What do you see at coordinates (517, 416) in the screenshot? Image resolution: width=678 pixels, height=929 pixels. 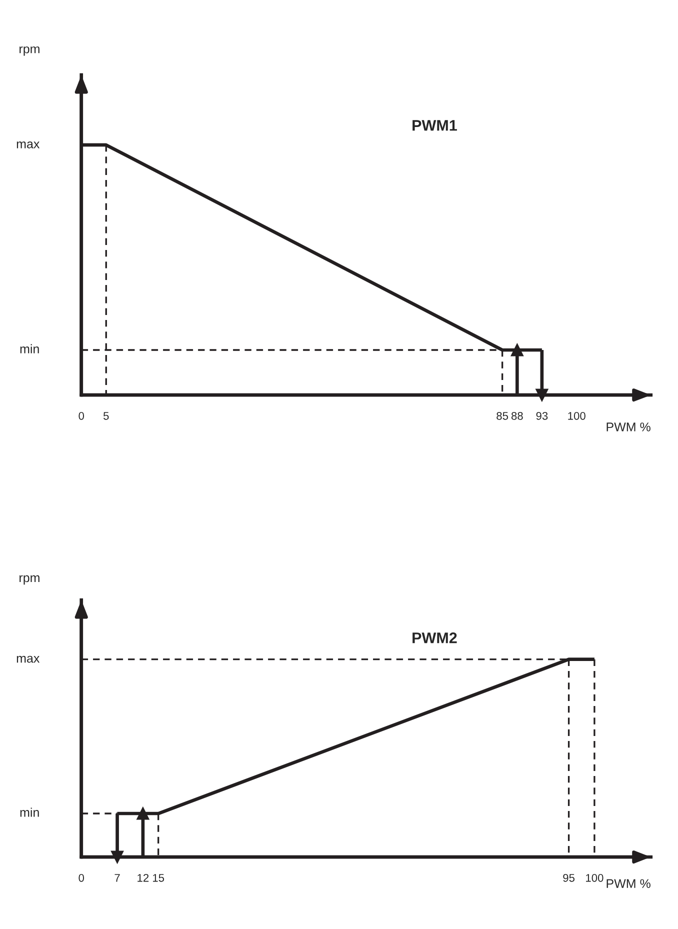 I see `x-tick-label: 88` at bounding box center [517, 416].